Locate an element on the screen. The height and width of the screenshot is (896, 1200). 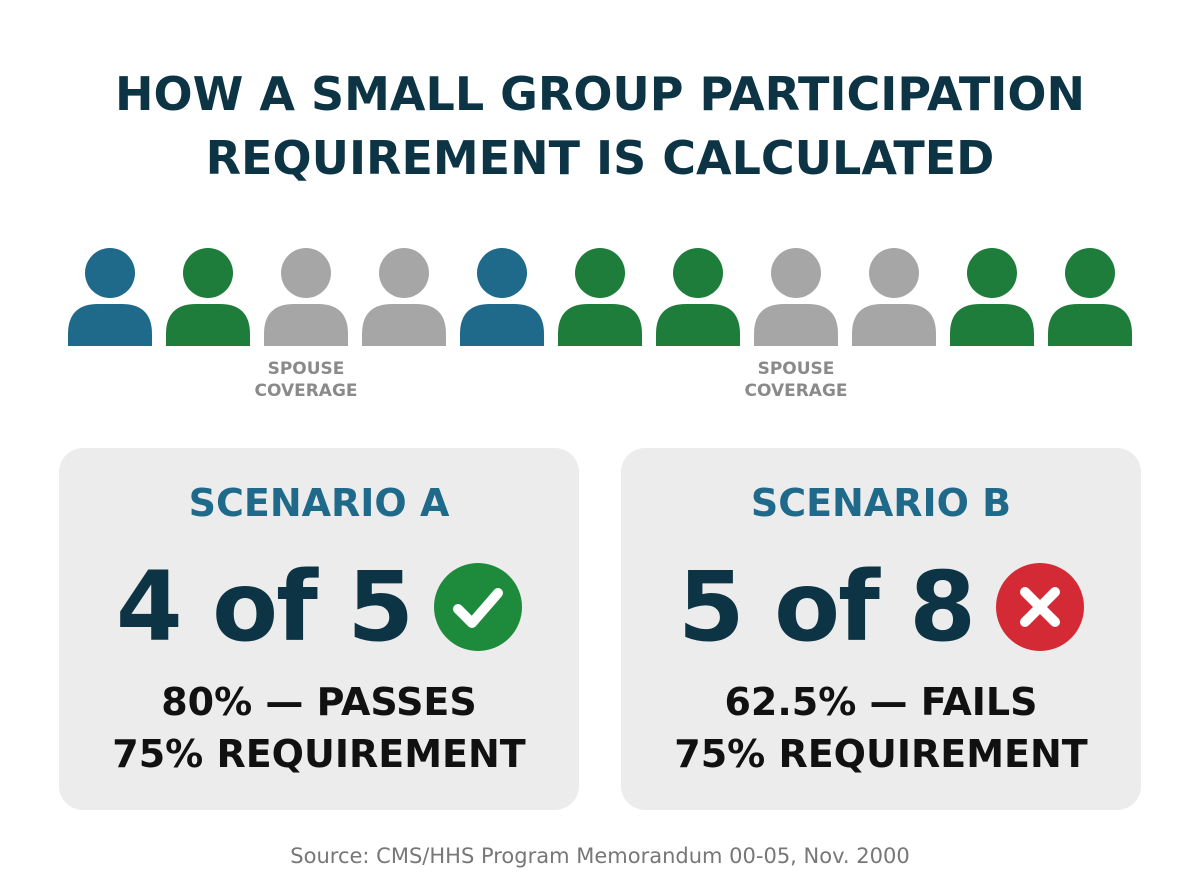
scenario-b-result-line-1: 62.5% — FAILS is located at coordinates (881, 702).